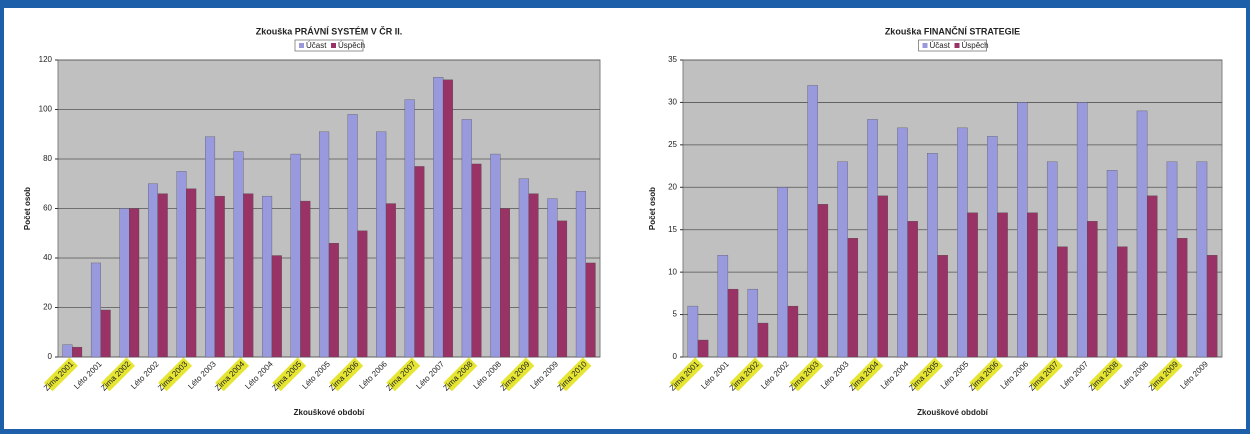 This screenshot has height=434, width=1250. What do you see at coordinates (329, 30) in the screenshot?
I see `chart-title: Zkouška PRÁVNÍ SYSTÉM V ČR II.` at bounding box center [329, 30].